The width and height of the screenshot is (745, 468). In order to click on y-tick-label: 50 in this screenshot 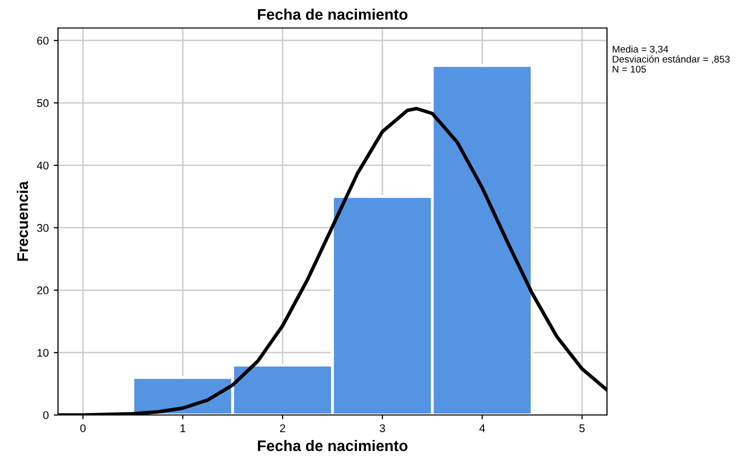, I will do `click(43, 103)`.